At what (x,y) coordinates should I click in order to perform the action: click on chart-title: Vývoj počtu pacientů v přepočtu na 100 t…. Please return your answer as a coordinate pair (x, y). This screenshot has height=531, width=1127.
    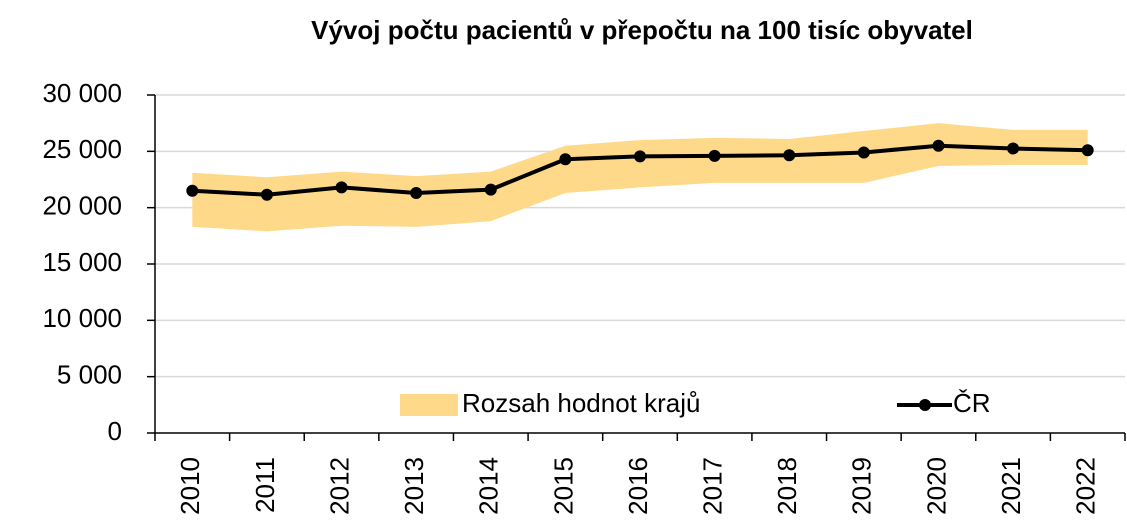
    Looking at the image, I should click on (642, 30).